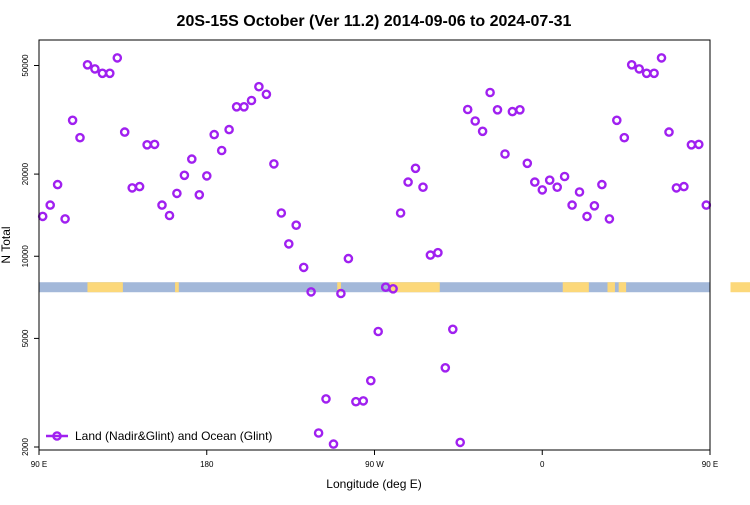 This screenshot has width=750, height=505. I want to click on y-tick-label: 50000, so click(25, 65).